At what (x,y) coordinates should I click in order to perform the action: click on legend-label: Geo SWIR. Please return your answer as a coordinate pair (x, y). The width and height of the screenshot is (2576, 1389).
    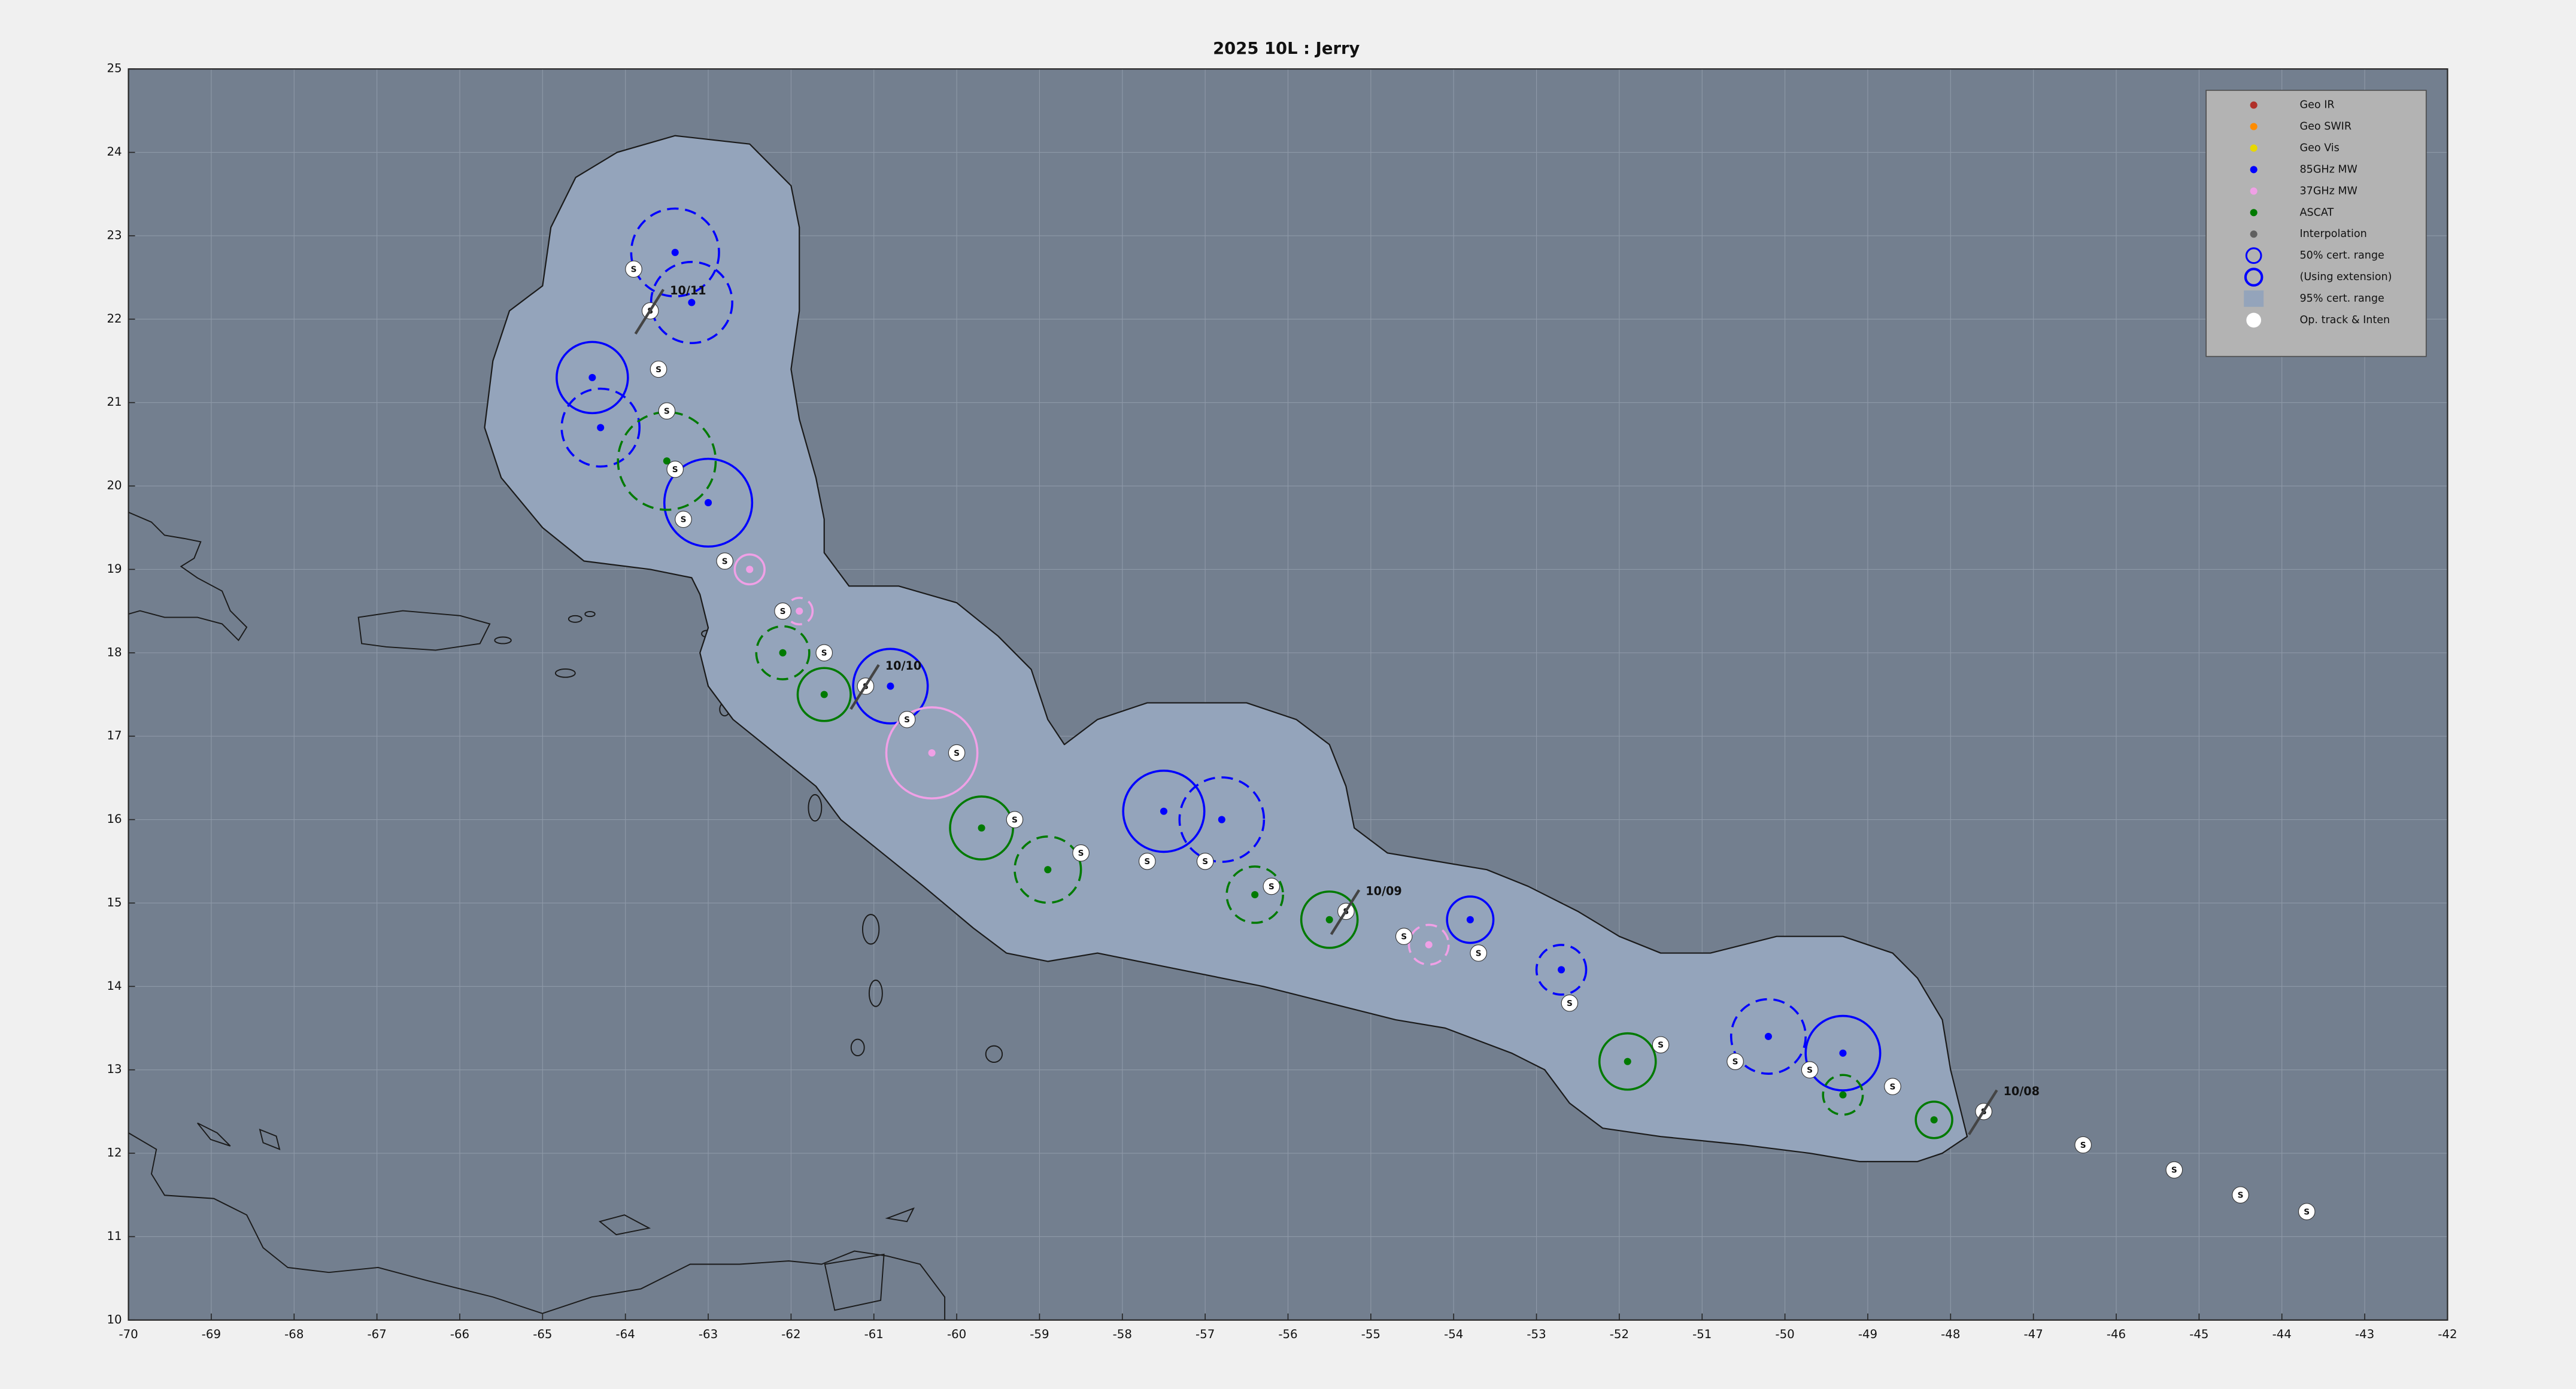
    Looking at the image, I should click on (2325, 127).